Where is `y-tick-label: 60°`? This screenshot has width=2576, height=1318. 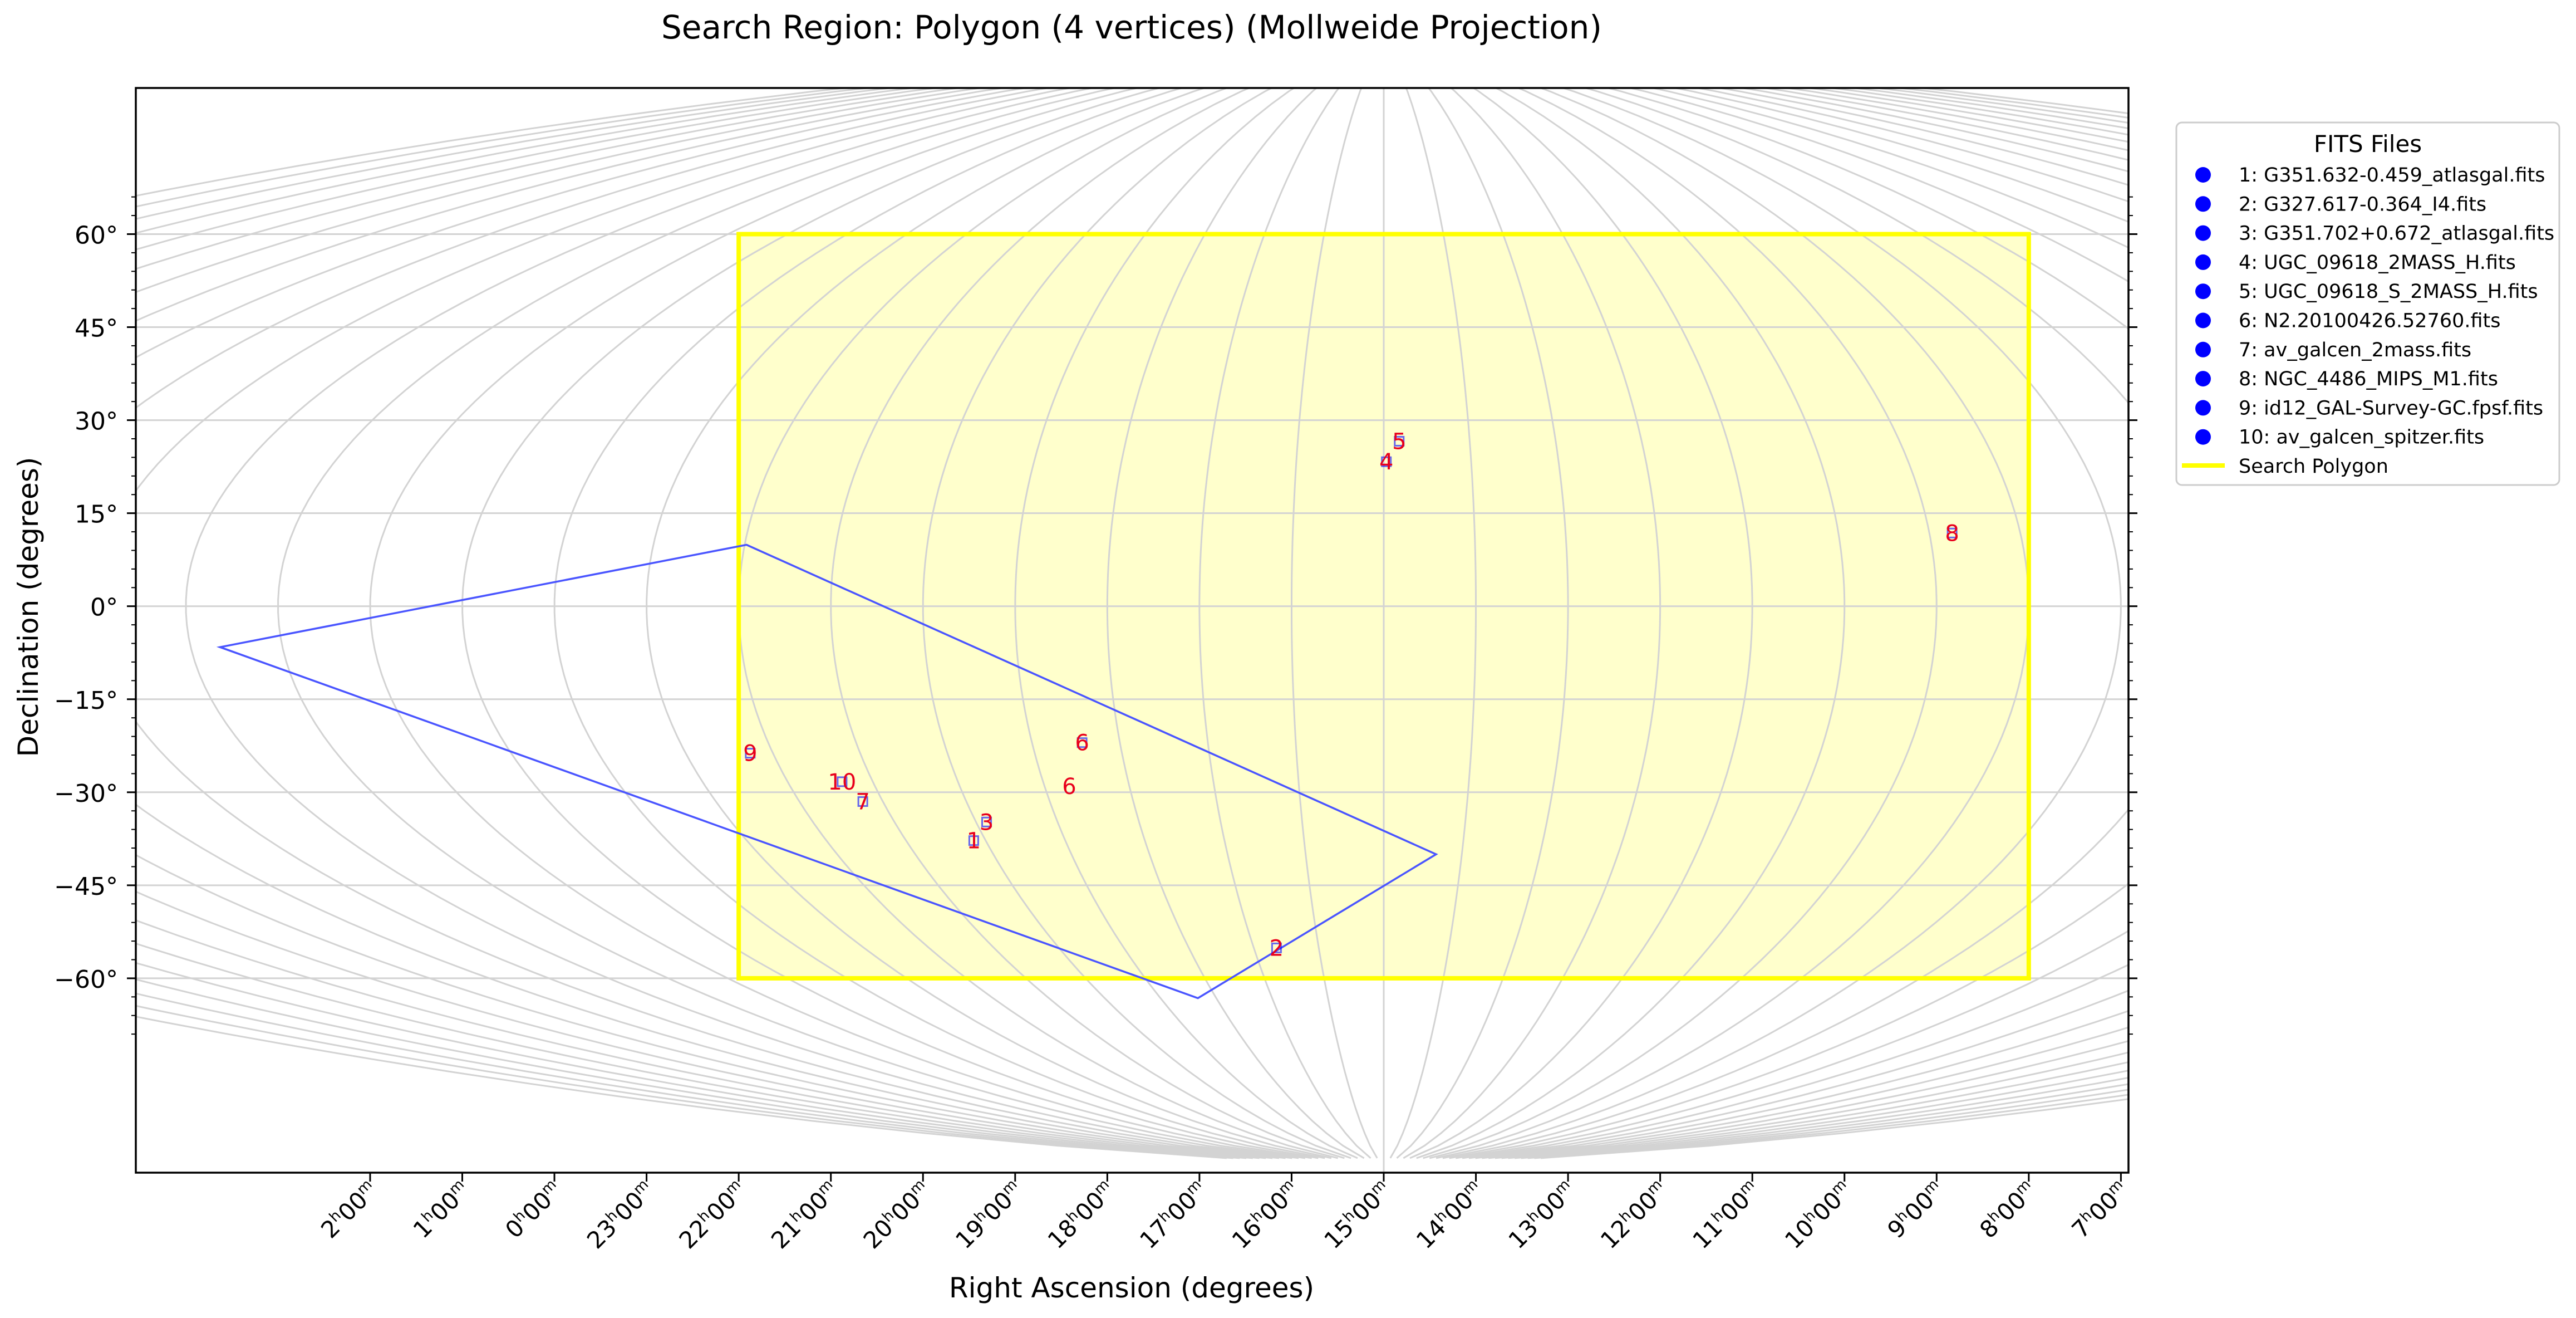
y-tick-label: 60° is located at coordinates (96, 235).